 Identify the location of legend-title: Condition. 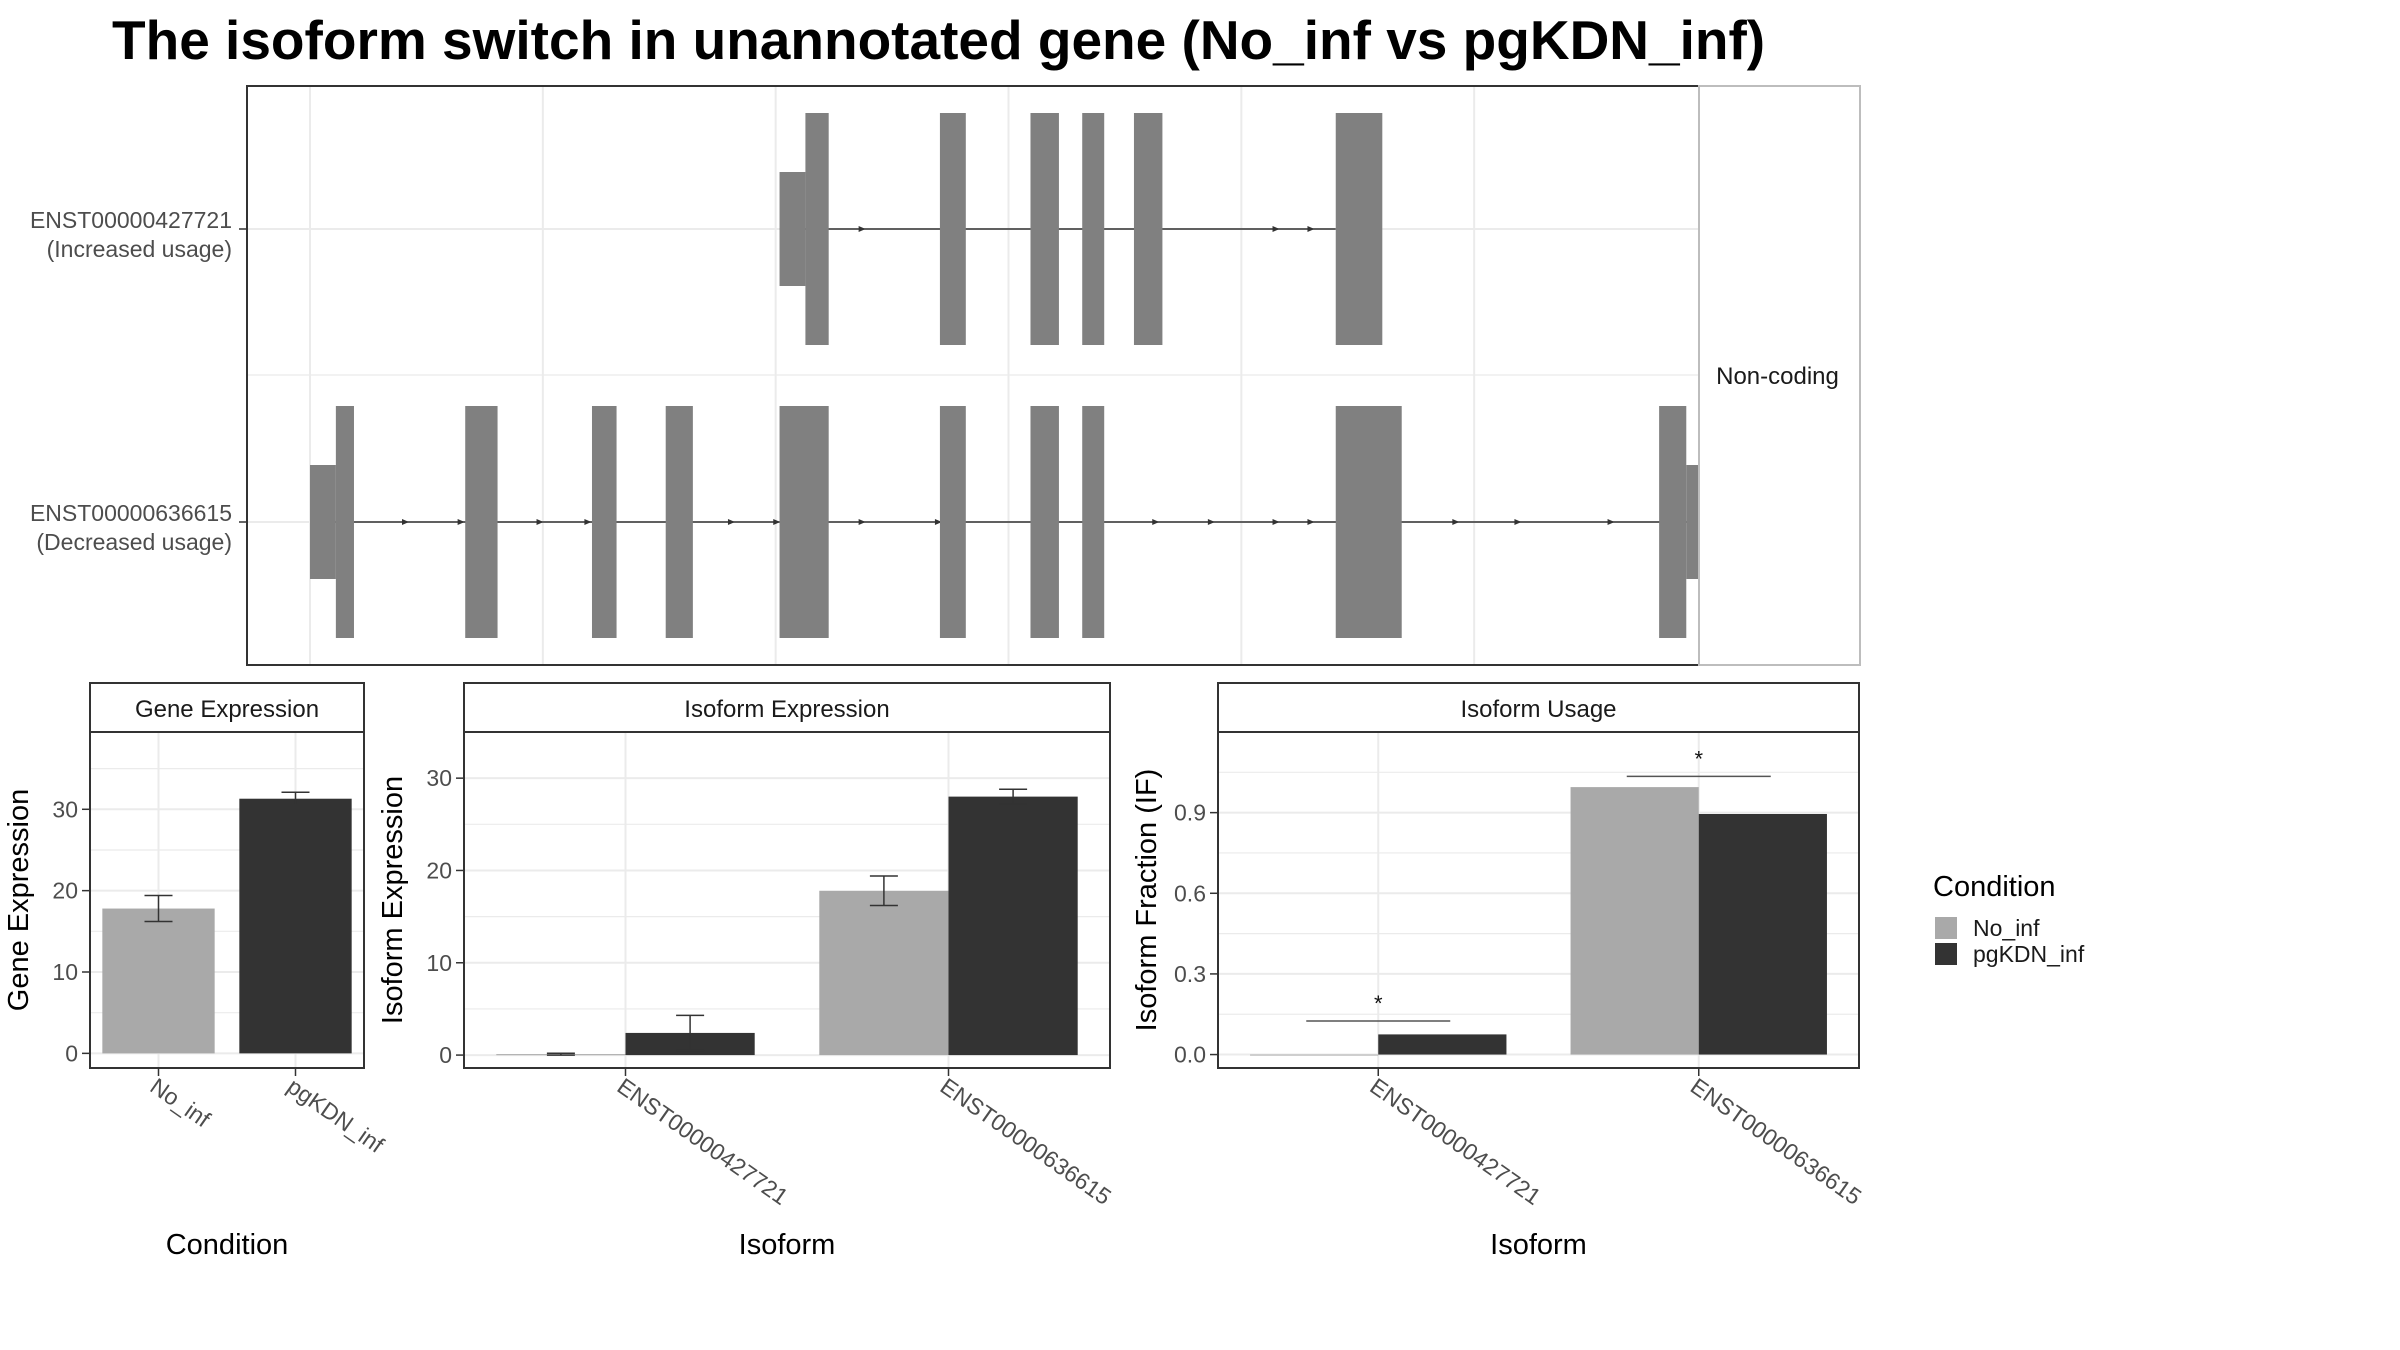
(1994, 887).